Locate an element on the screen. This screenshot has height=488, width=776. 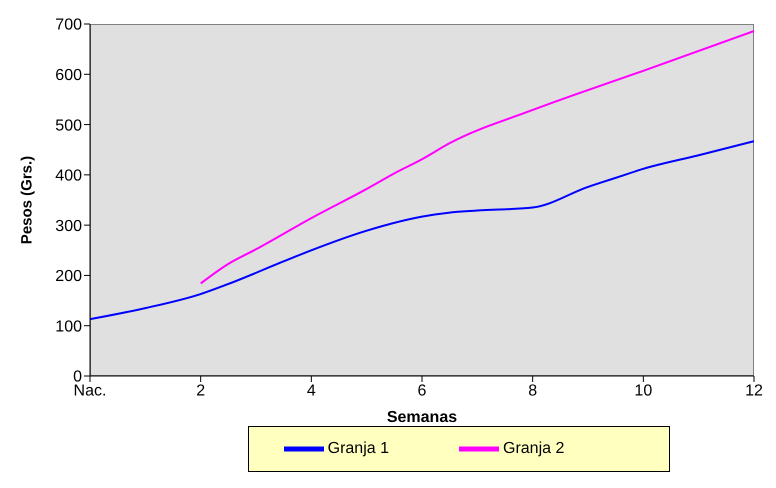
y-tick-label: 600 is located at coordinates (68, 75).